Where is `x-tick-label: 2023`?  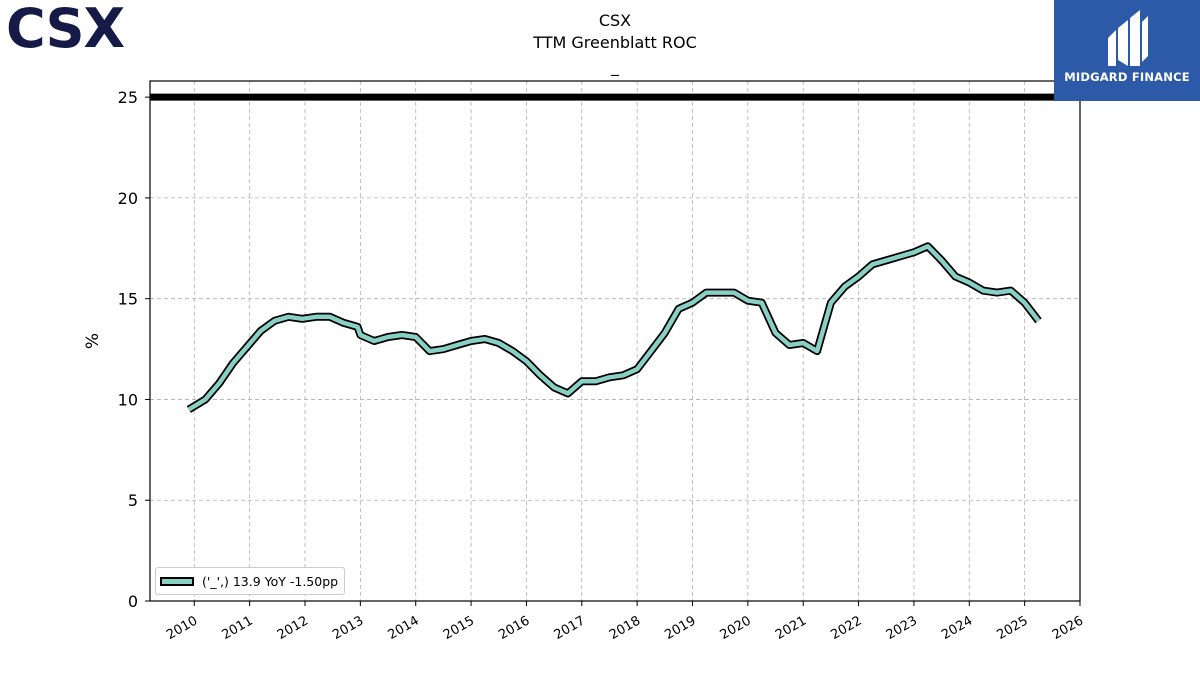 x-tick-label: 2023 is located at coordinates (902, 628).